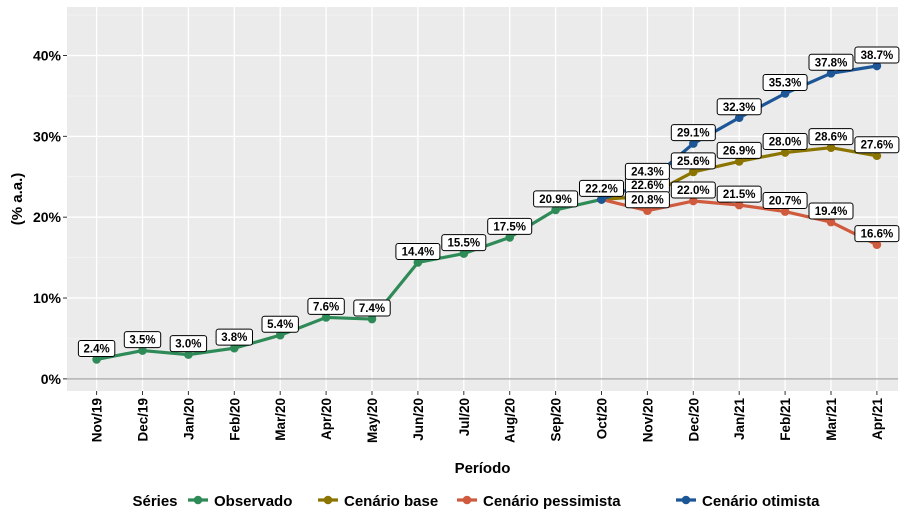  Describe the element at coordinates (602, 418) in the screenshot. I see `x-tick-label: Oct/20` at that location.